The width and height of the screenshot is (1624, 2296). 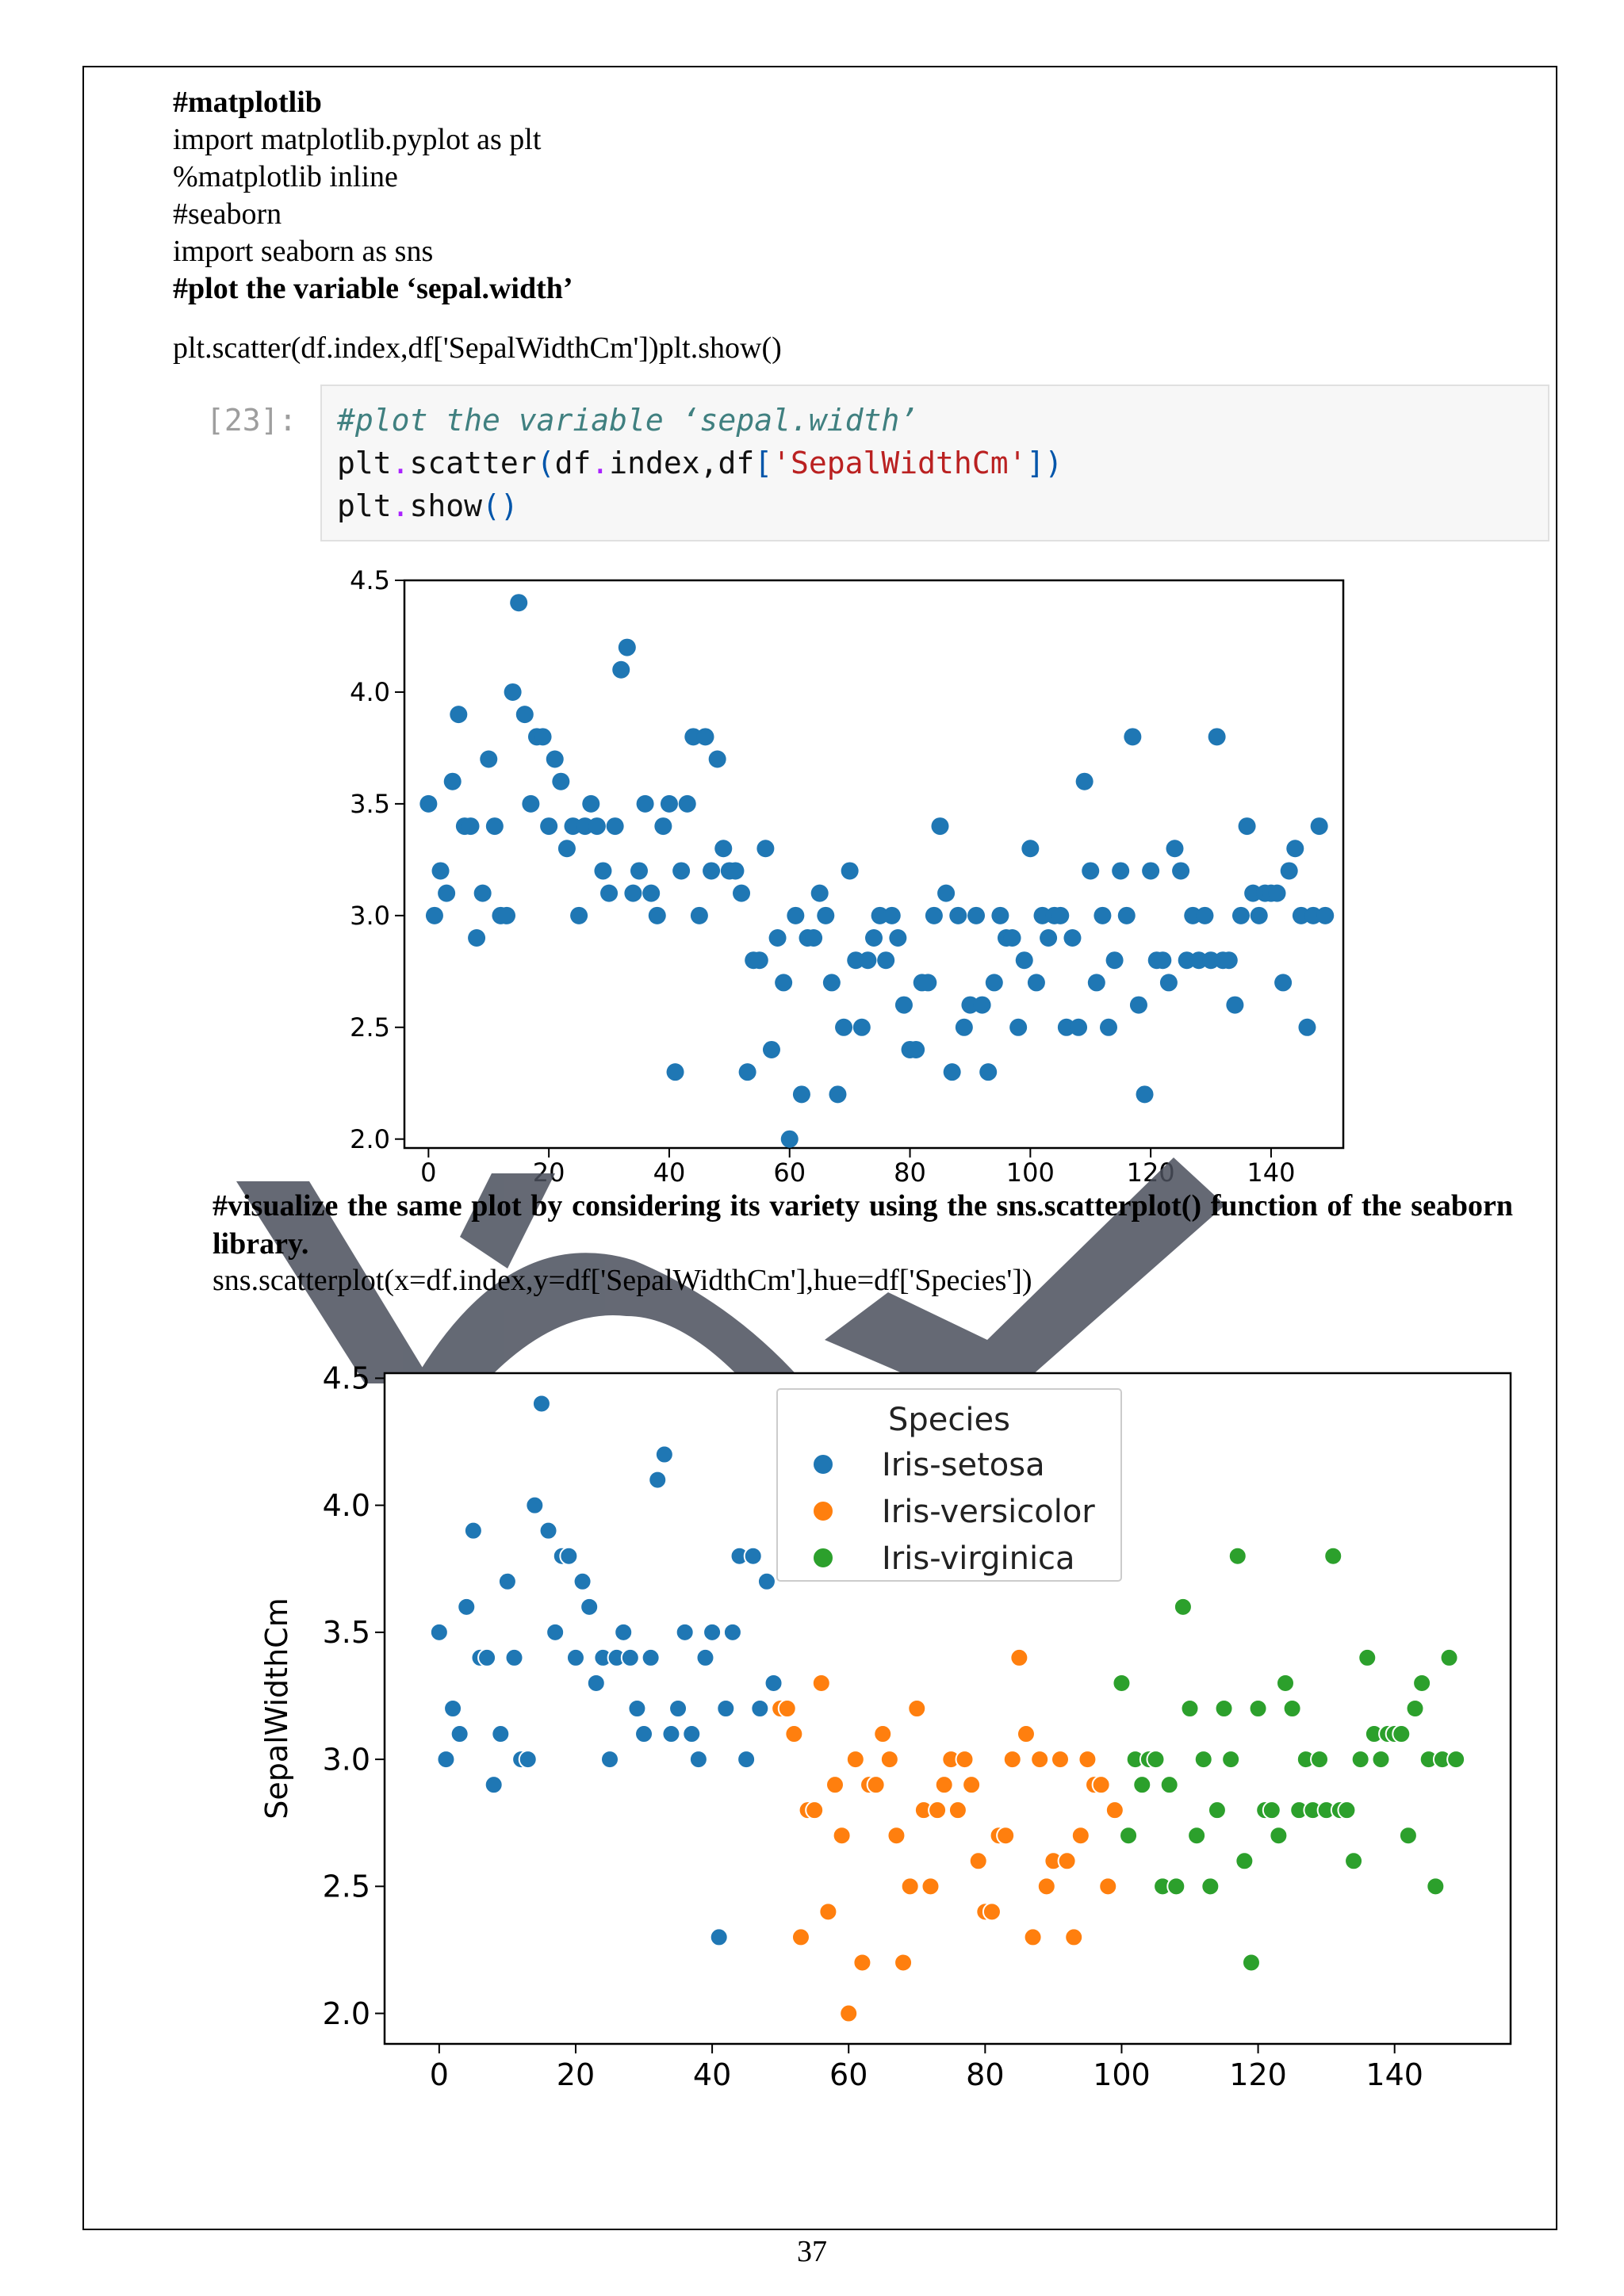 What do you see at coordinates (874, 865) in the screenshot?
I see `plot-area` at bounding box center [874, 865].